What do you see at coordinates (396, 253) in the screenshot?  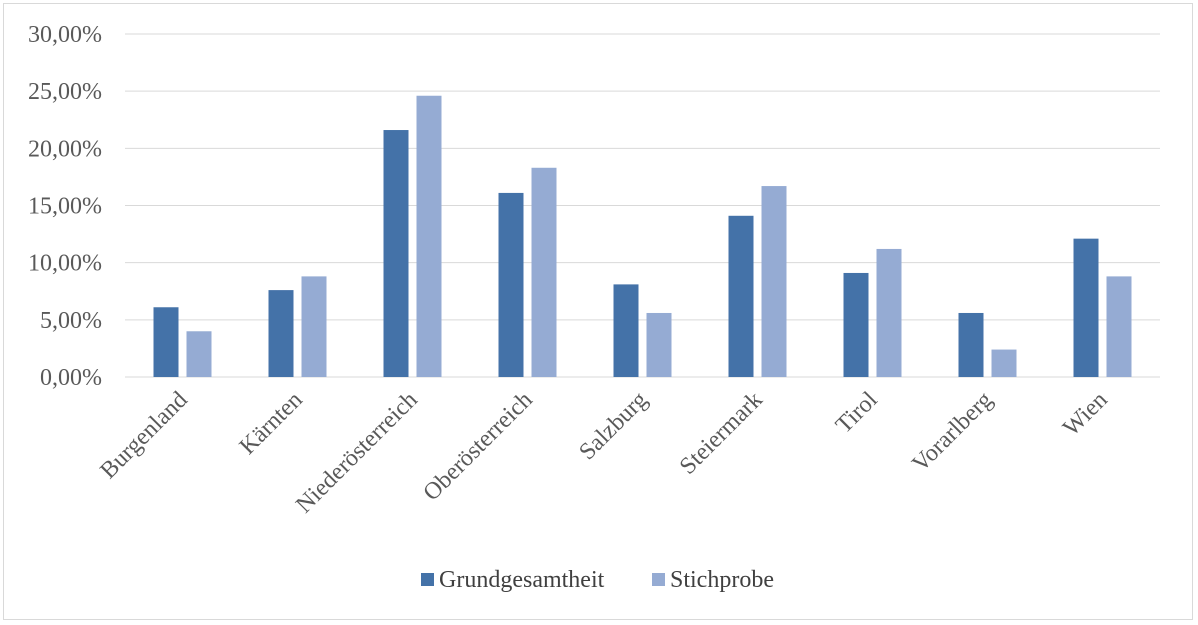 I see `bar-grundgesamtheit-niederosterreich` at bounding box center [396, 253].